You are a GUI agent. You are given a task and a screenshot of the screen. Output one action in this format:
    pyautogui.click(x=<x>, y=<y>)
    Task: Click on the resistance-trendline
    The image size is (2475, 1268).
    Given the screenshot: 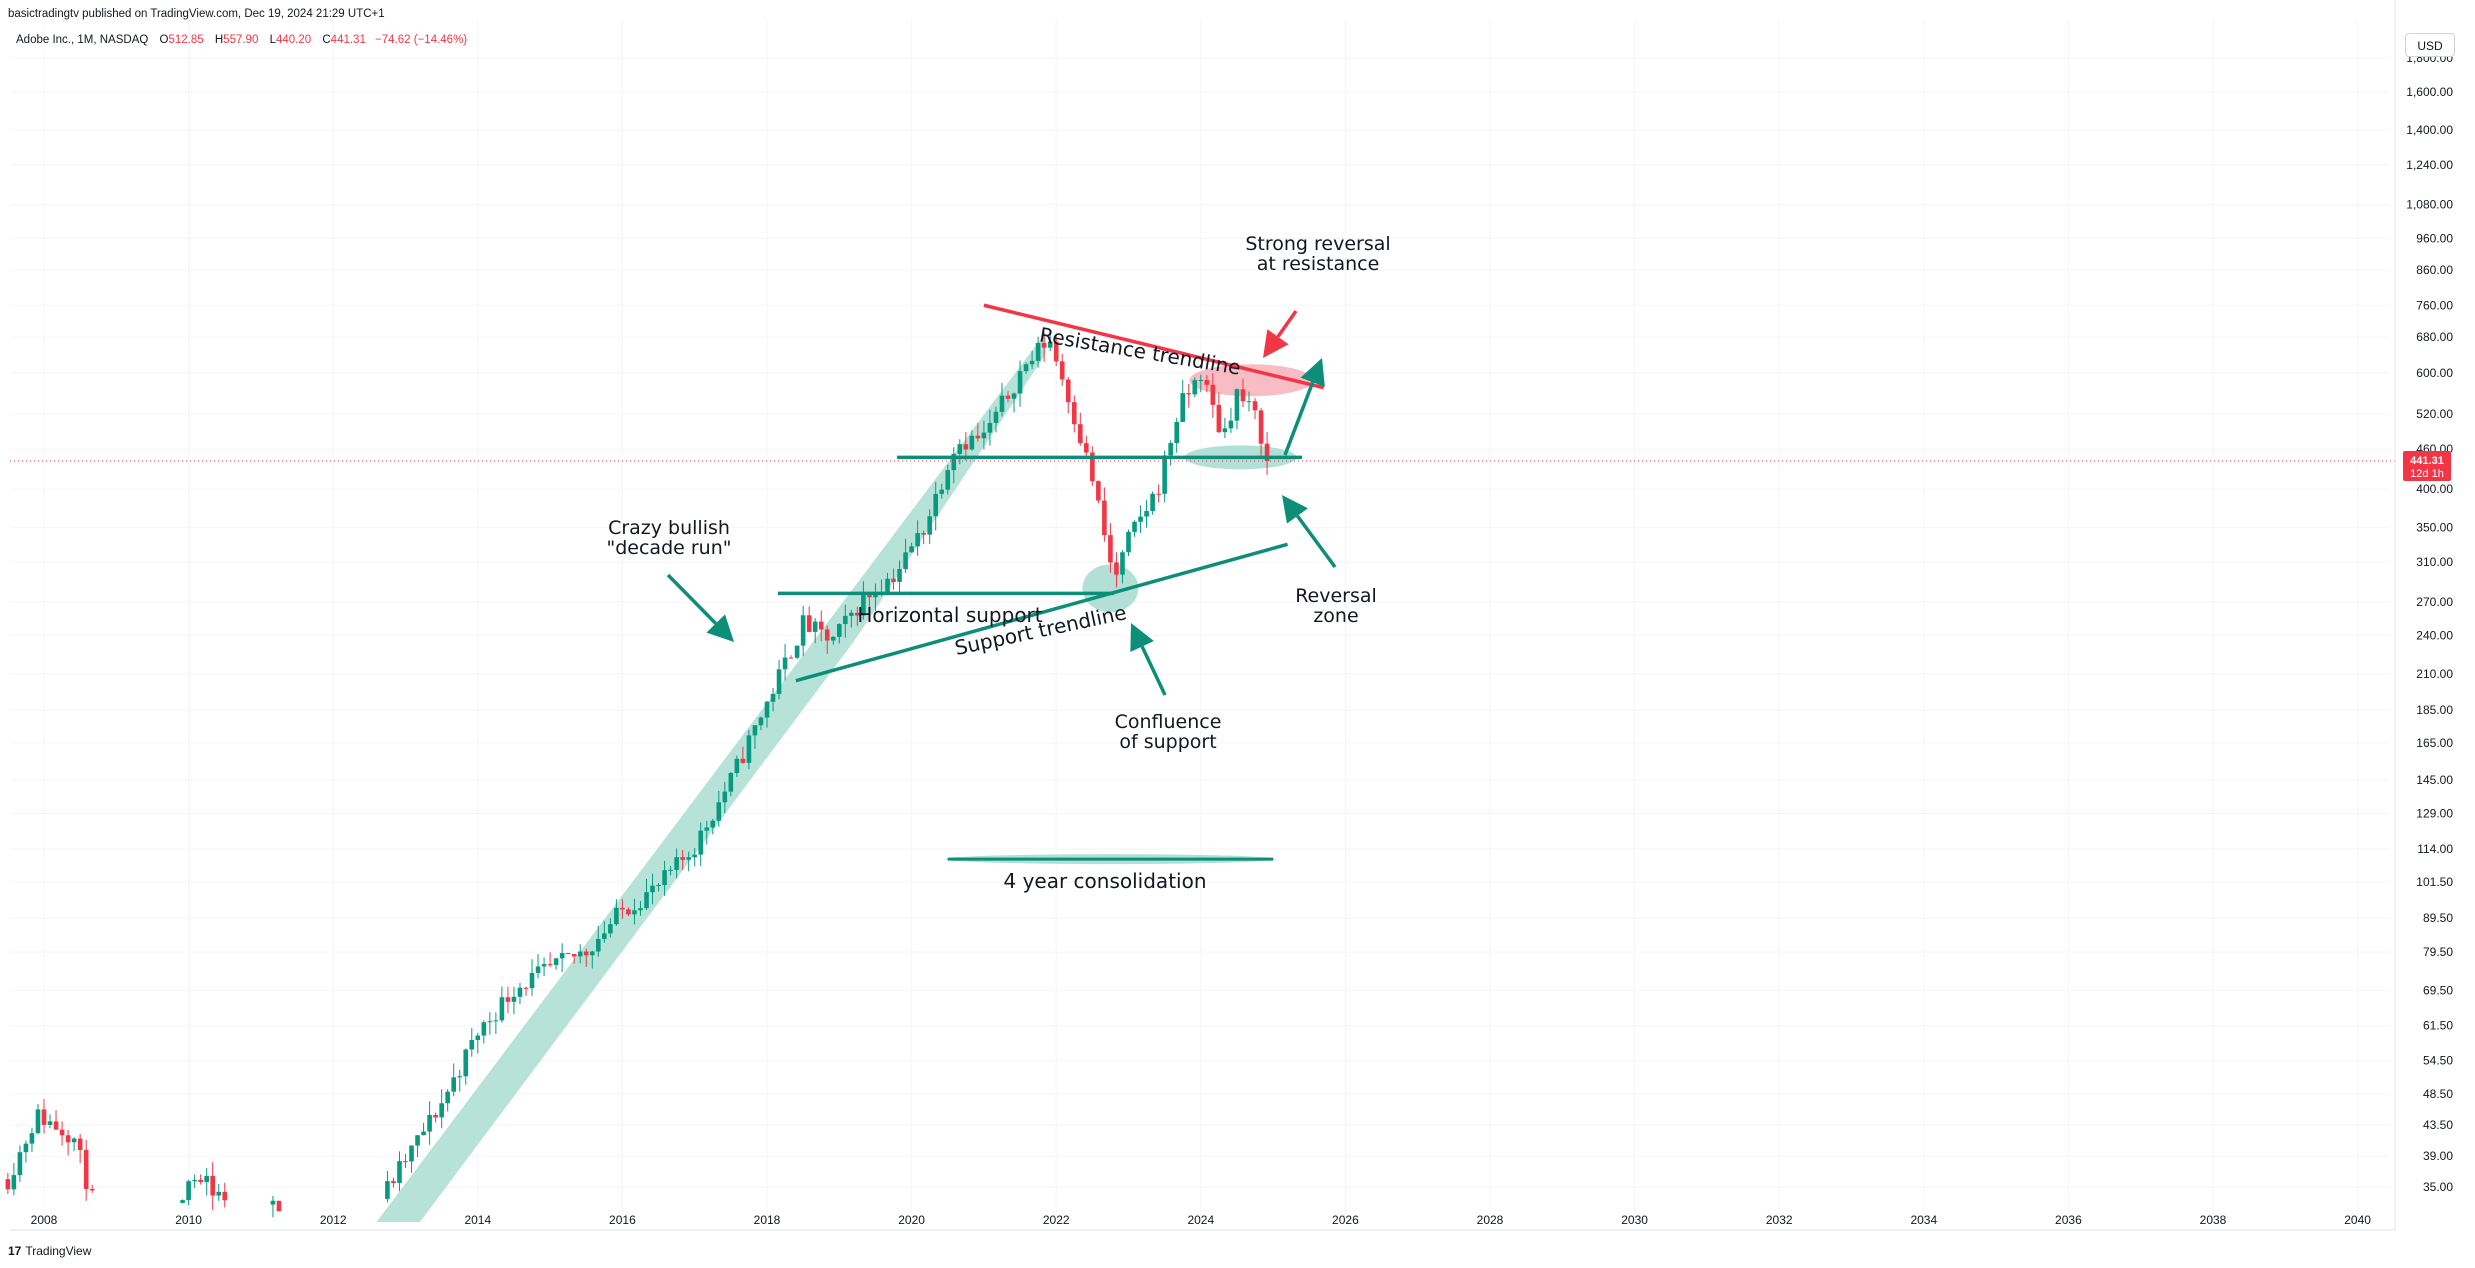 What is the action you would take?
    pyautogui.click(x=1154, y=346)
    